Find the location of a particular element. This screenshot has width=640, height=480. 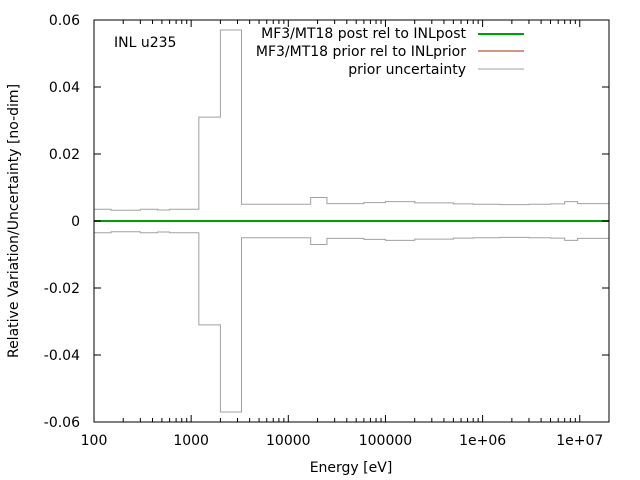

y-tick-label: 0.04 is located at coordinates (64, 88).